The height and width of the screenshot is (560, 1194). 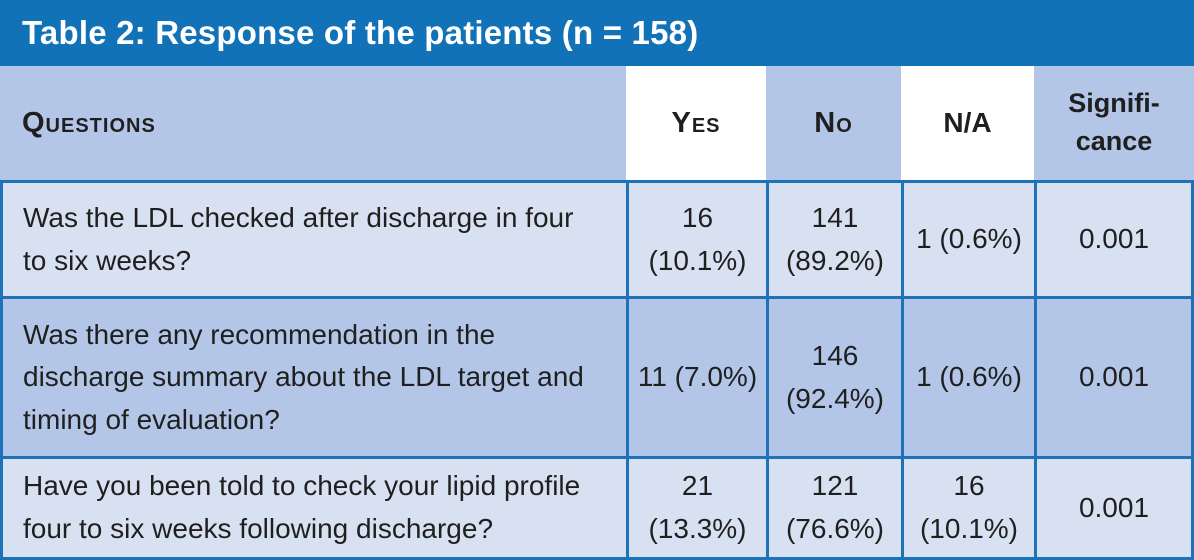 I want to click on na-cell: 16 (10.1%), so click(x=967, y=508).